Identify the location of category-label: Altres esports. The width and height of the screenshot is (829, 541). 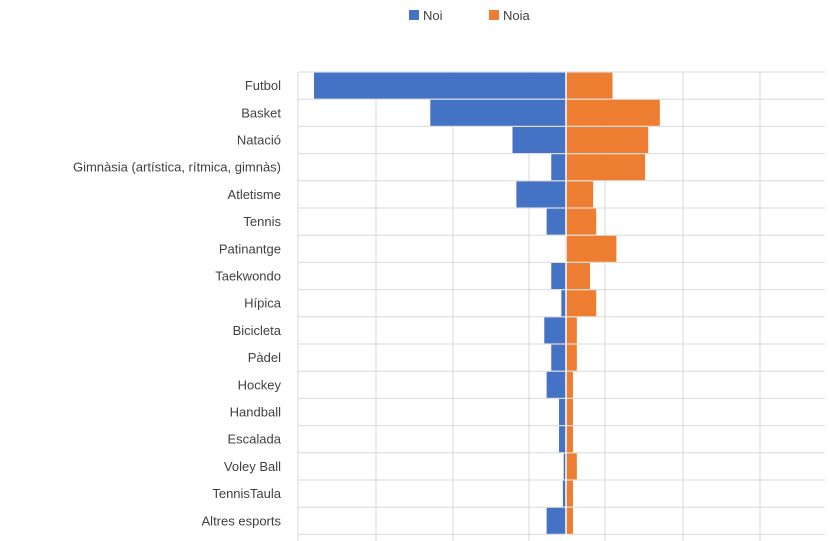
(242, 520).